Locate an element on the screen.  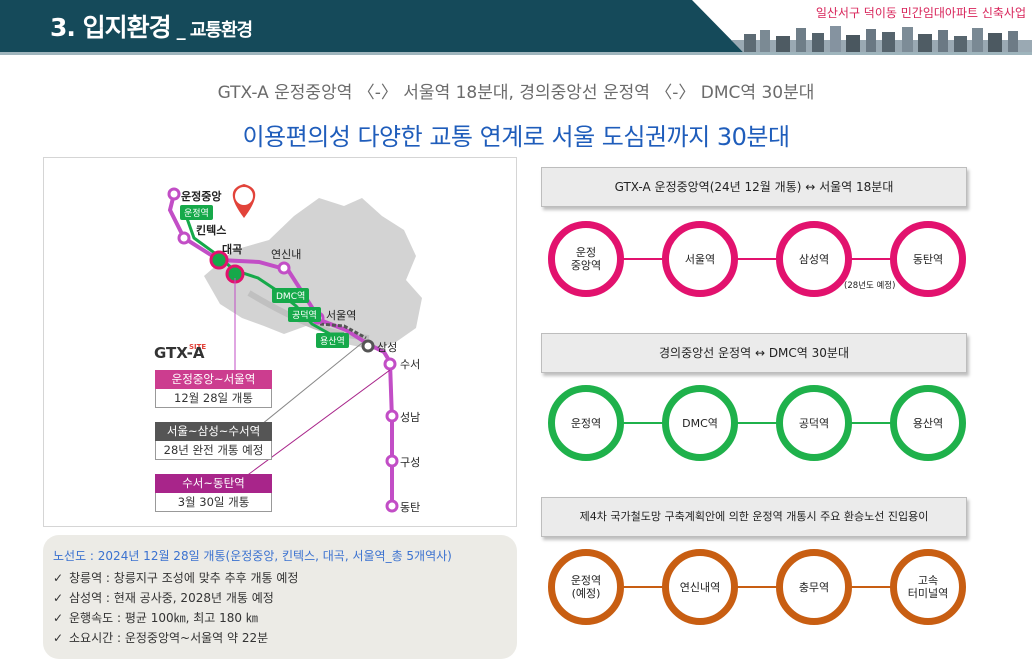
map-label-seongnam: 성남 is located at coordinates (410, 417).